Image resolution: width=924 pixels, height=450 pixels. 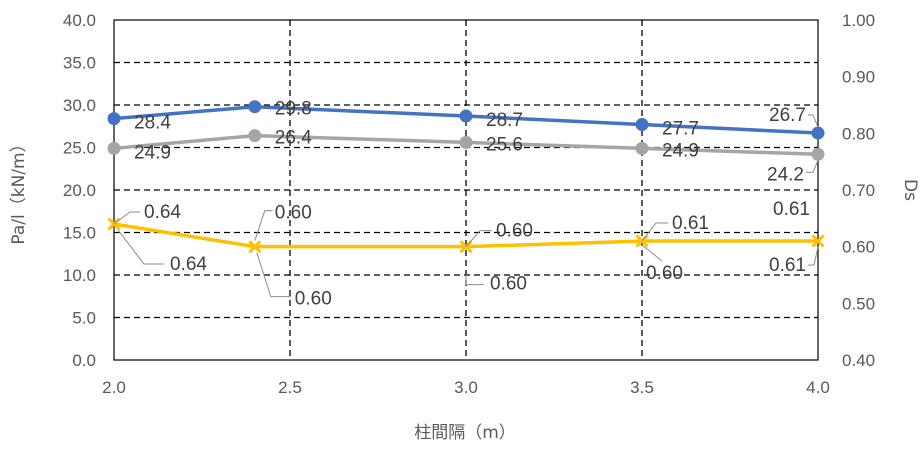 I want to click on y-right-tick-label: 0.90, so click(x=858, y=77).